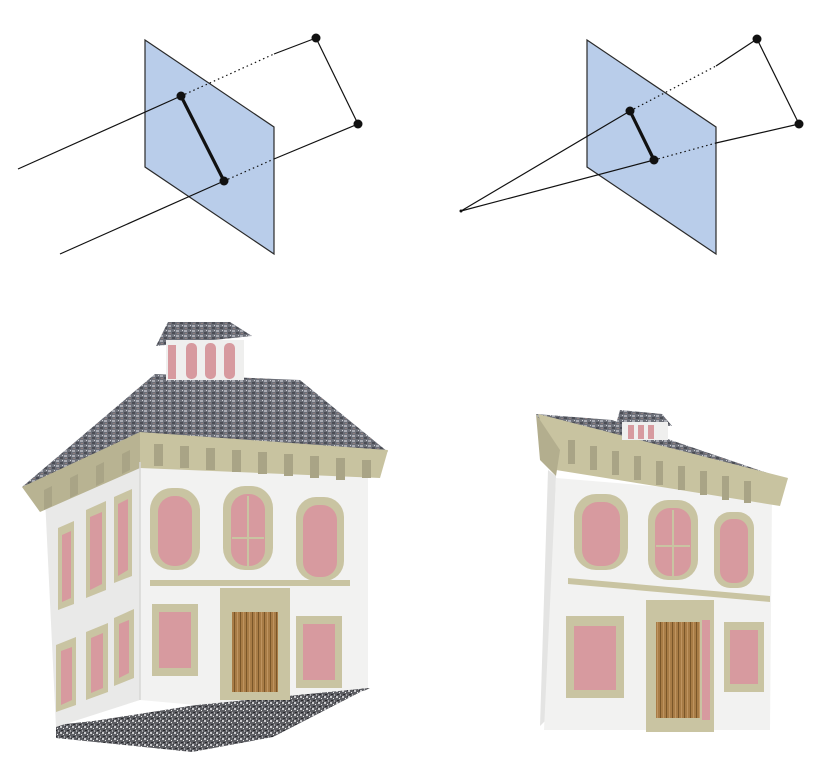  What do you see at coordinates (548, 445) in the screenshot?
I see `cornice-left` at bounding box center [548, 445].